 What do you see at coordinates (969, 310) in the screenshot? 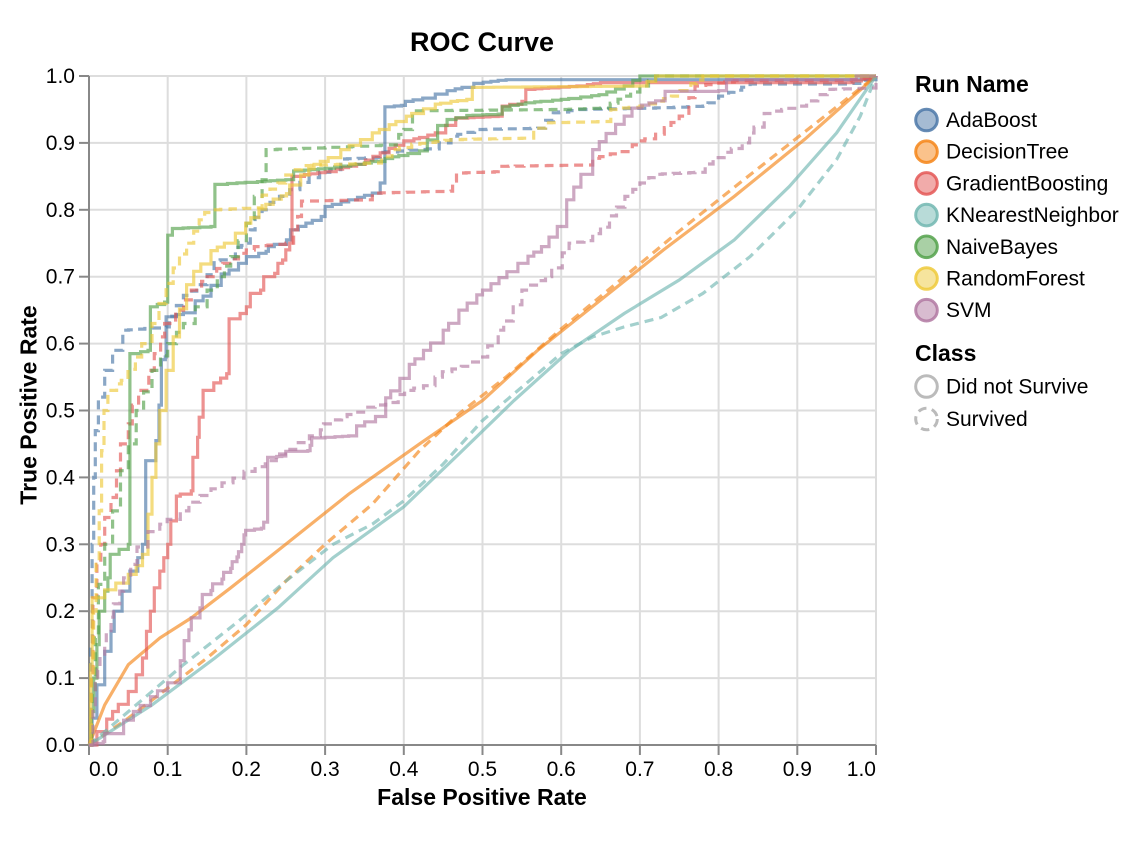
I see `svg-text: SVM` at bounding box center [969, 310].